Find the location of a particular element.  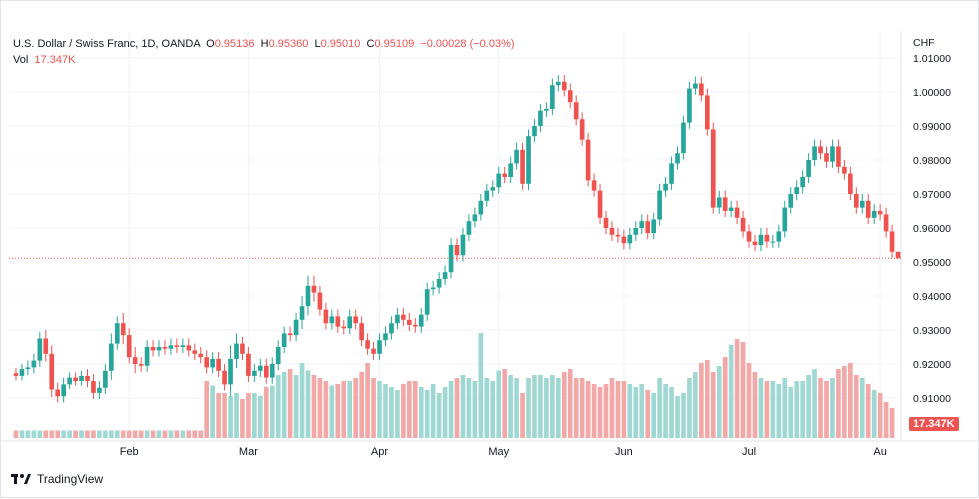

open-value: 0.95136 is located at coordinates (234, 44).